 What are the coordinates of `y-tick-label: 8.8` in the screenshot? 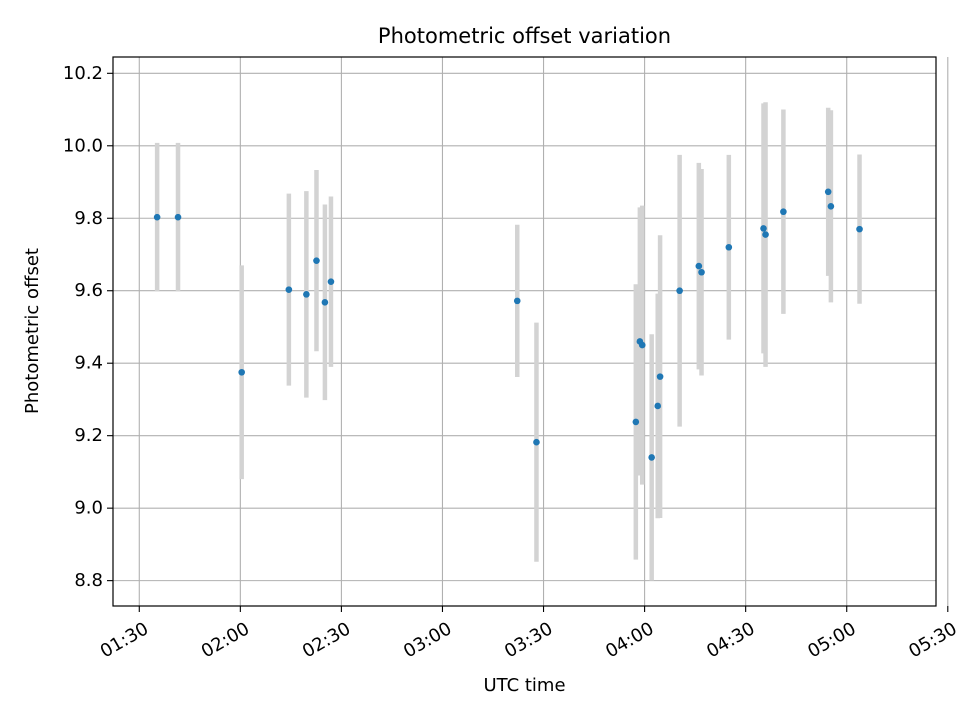 It's located at (88, 580).